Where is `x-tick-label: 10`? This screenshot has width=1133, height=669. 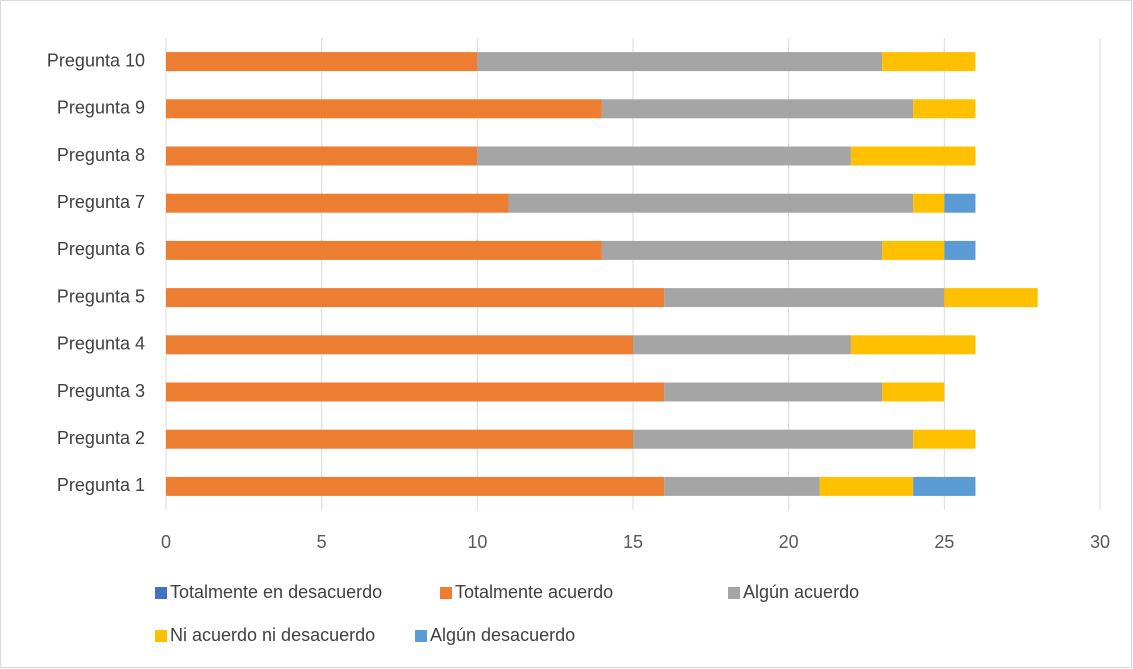 x-tick-label: 10 is located at coordinates (477, 542).